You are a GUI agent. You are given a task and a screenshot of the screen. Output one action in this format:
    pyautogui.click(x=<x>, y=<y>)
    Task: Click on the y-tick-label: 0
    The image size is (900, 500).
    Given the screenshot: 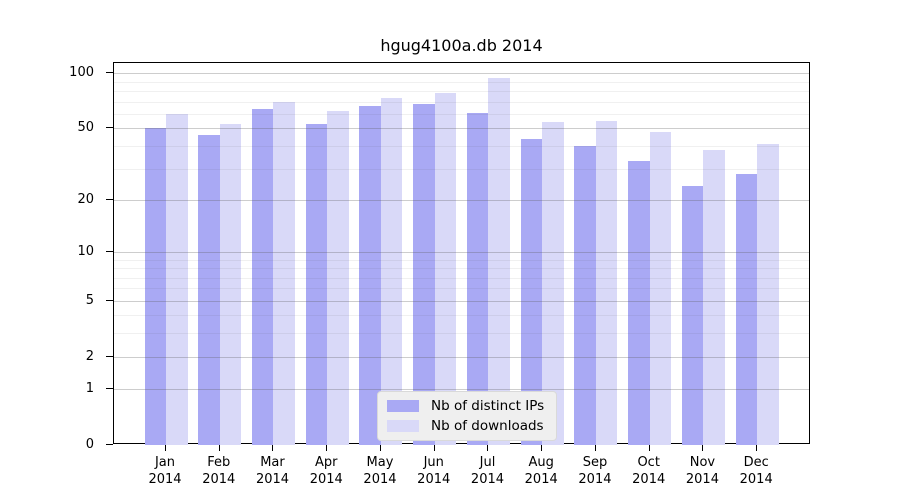 What is the action you would take?
    pyautogui.click(x=89, y=444)
    